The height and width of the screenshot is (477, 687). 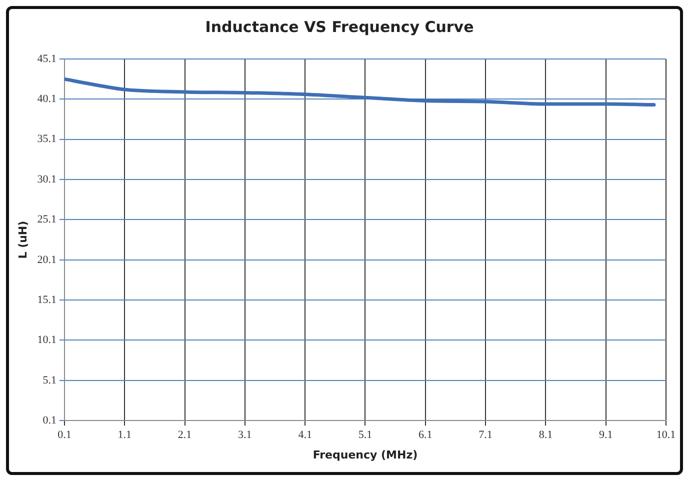 I want to click on y-tick-label: 5.1, so click(x=49, y=380).